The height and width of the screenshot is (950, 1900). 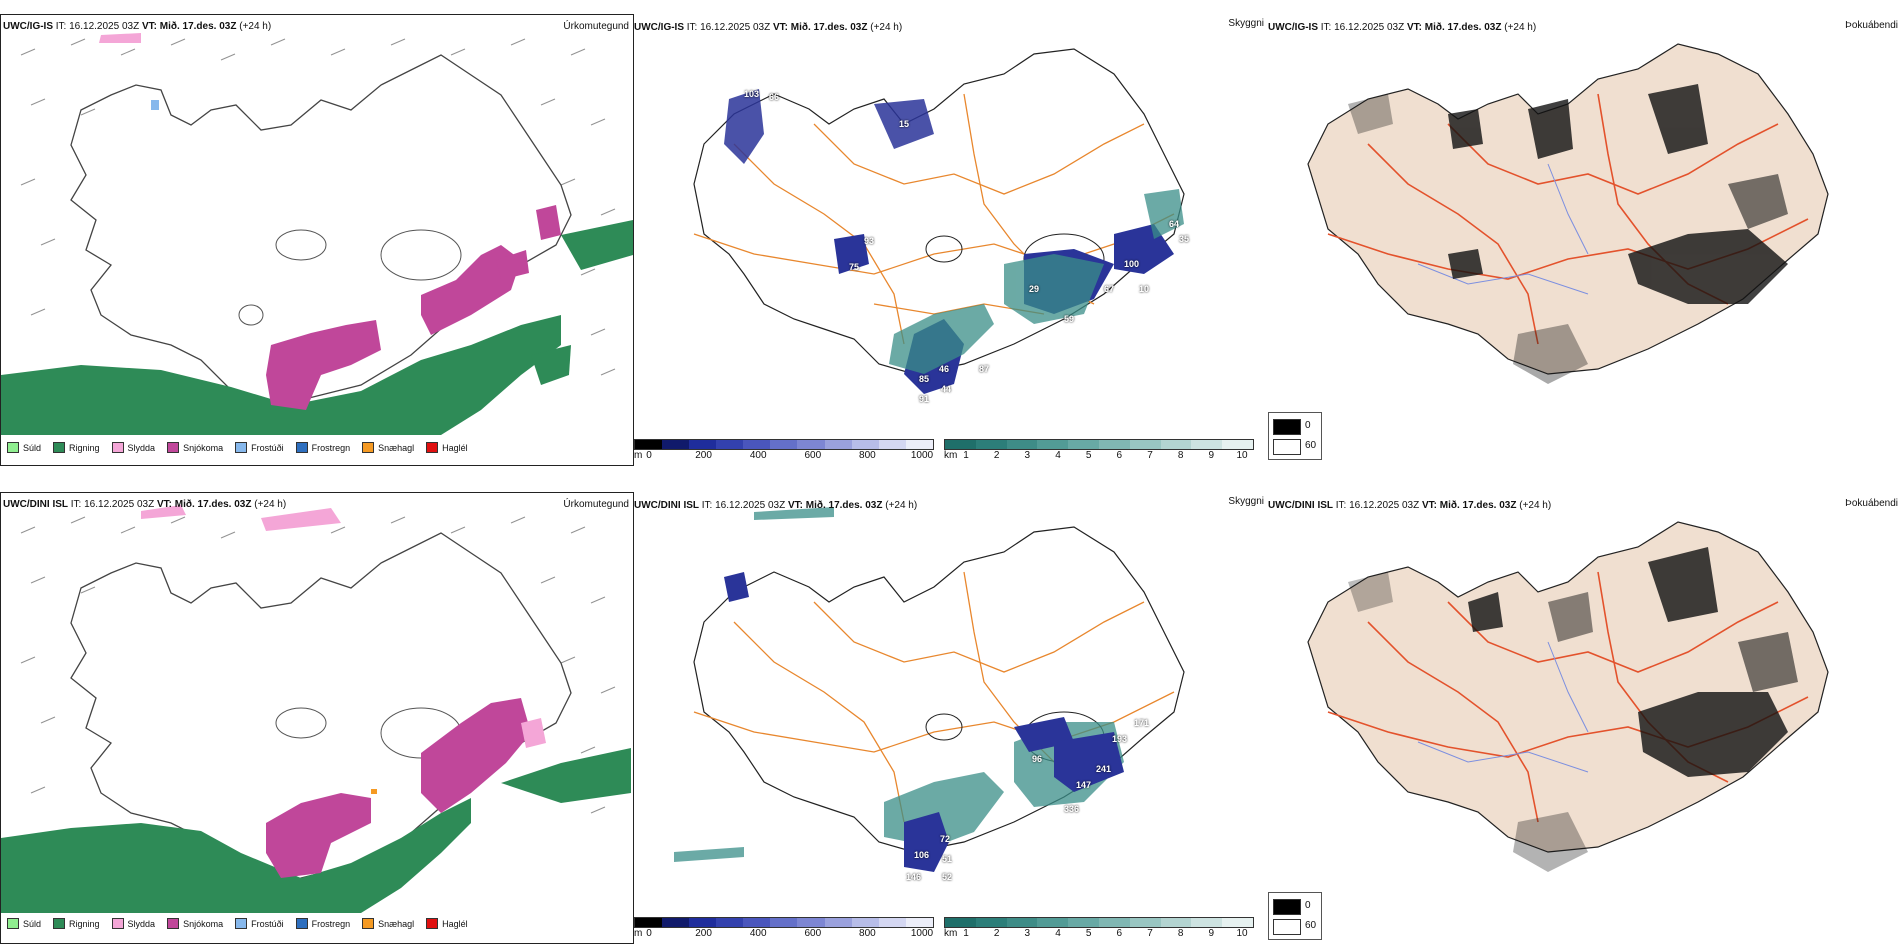 What do you see at coordinates (141, 923) in the screenshot?
I see `legend-label: Slydda` at bounding box center [141, 923].